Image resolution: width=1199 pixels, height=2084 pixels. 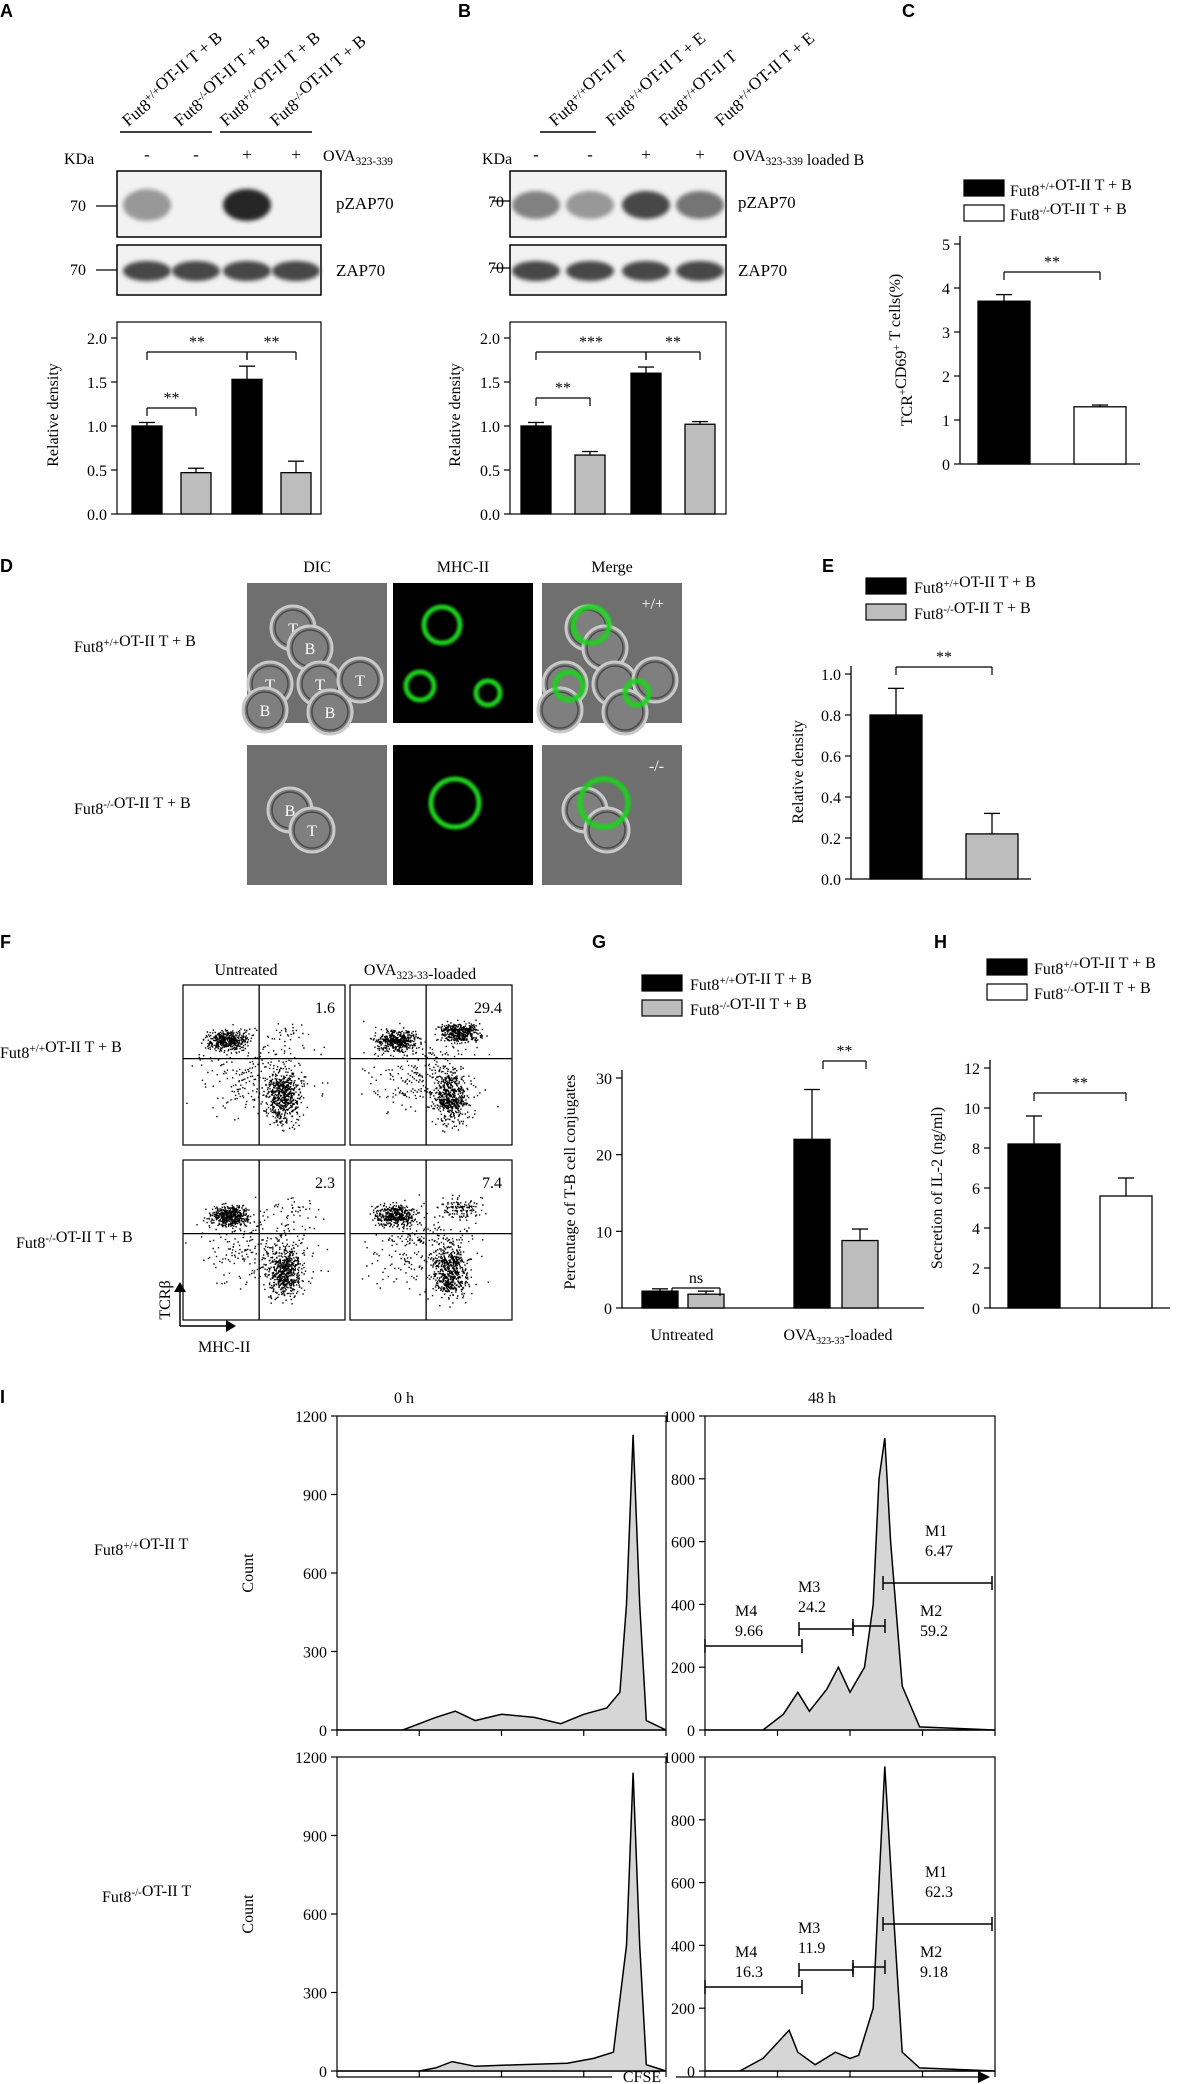 I want to click on y-tick-label: 600, so click(x=683, y=1543).